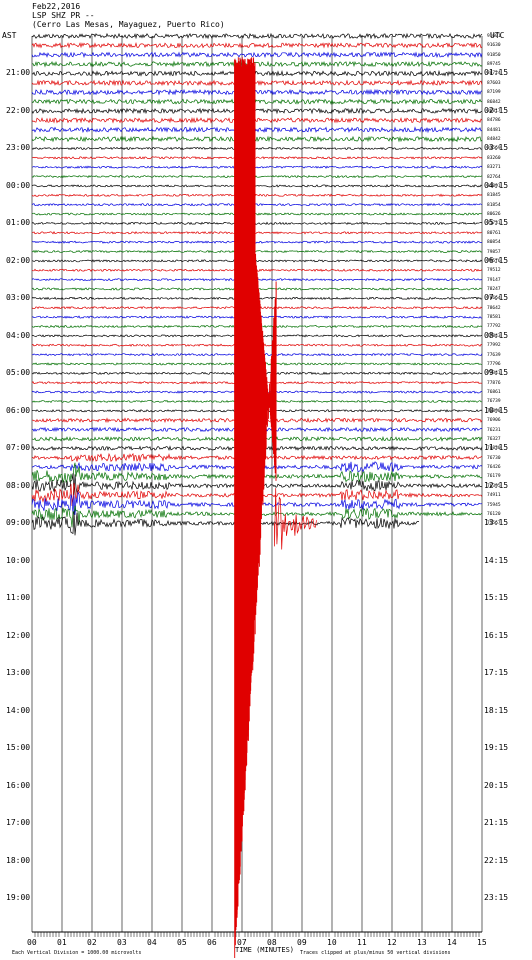  What do you see at coordinates (494, 36) in the screenshot?
I see `trace-count-label: 91601` at bounding box center [494, 36].